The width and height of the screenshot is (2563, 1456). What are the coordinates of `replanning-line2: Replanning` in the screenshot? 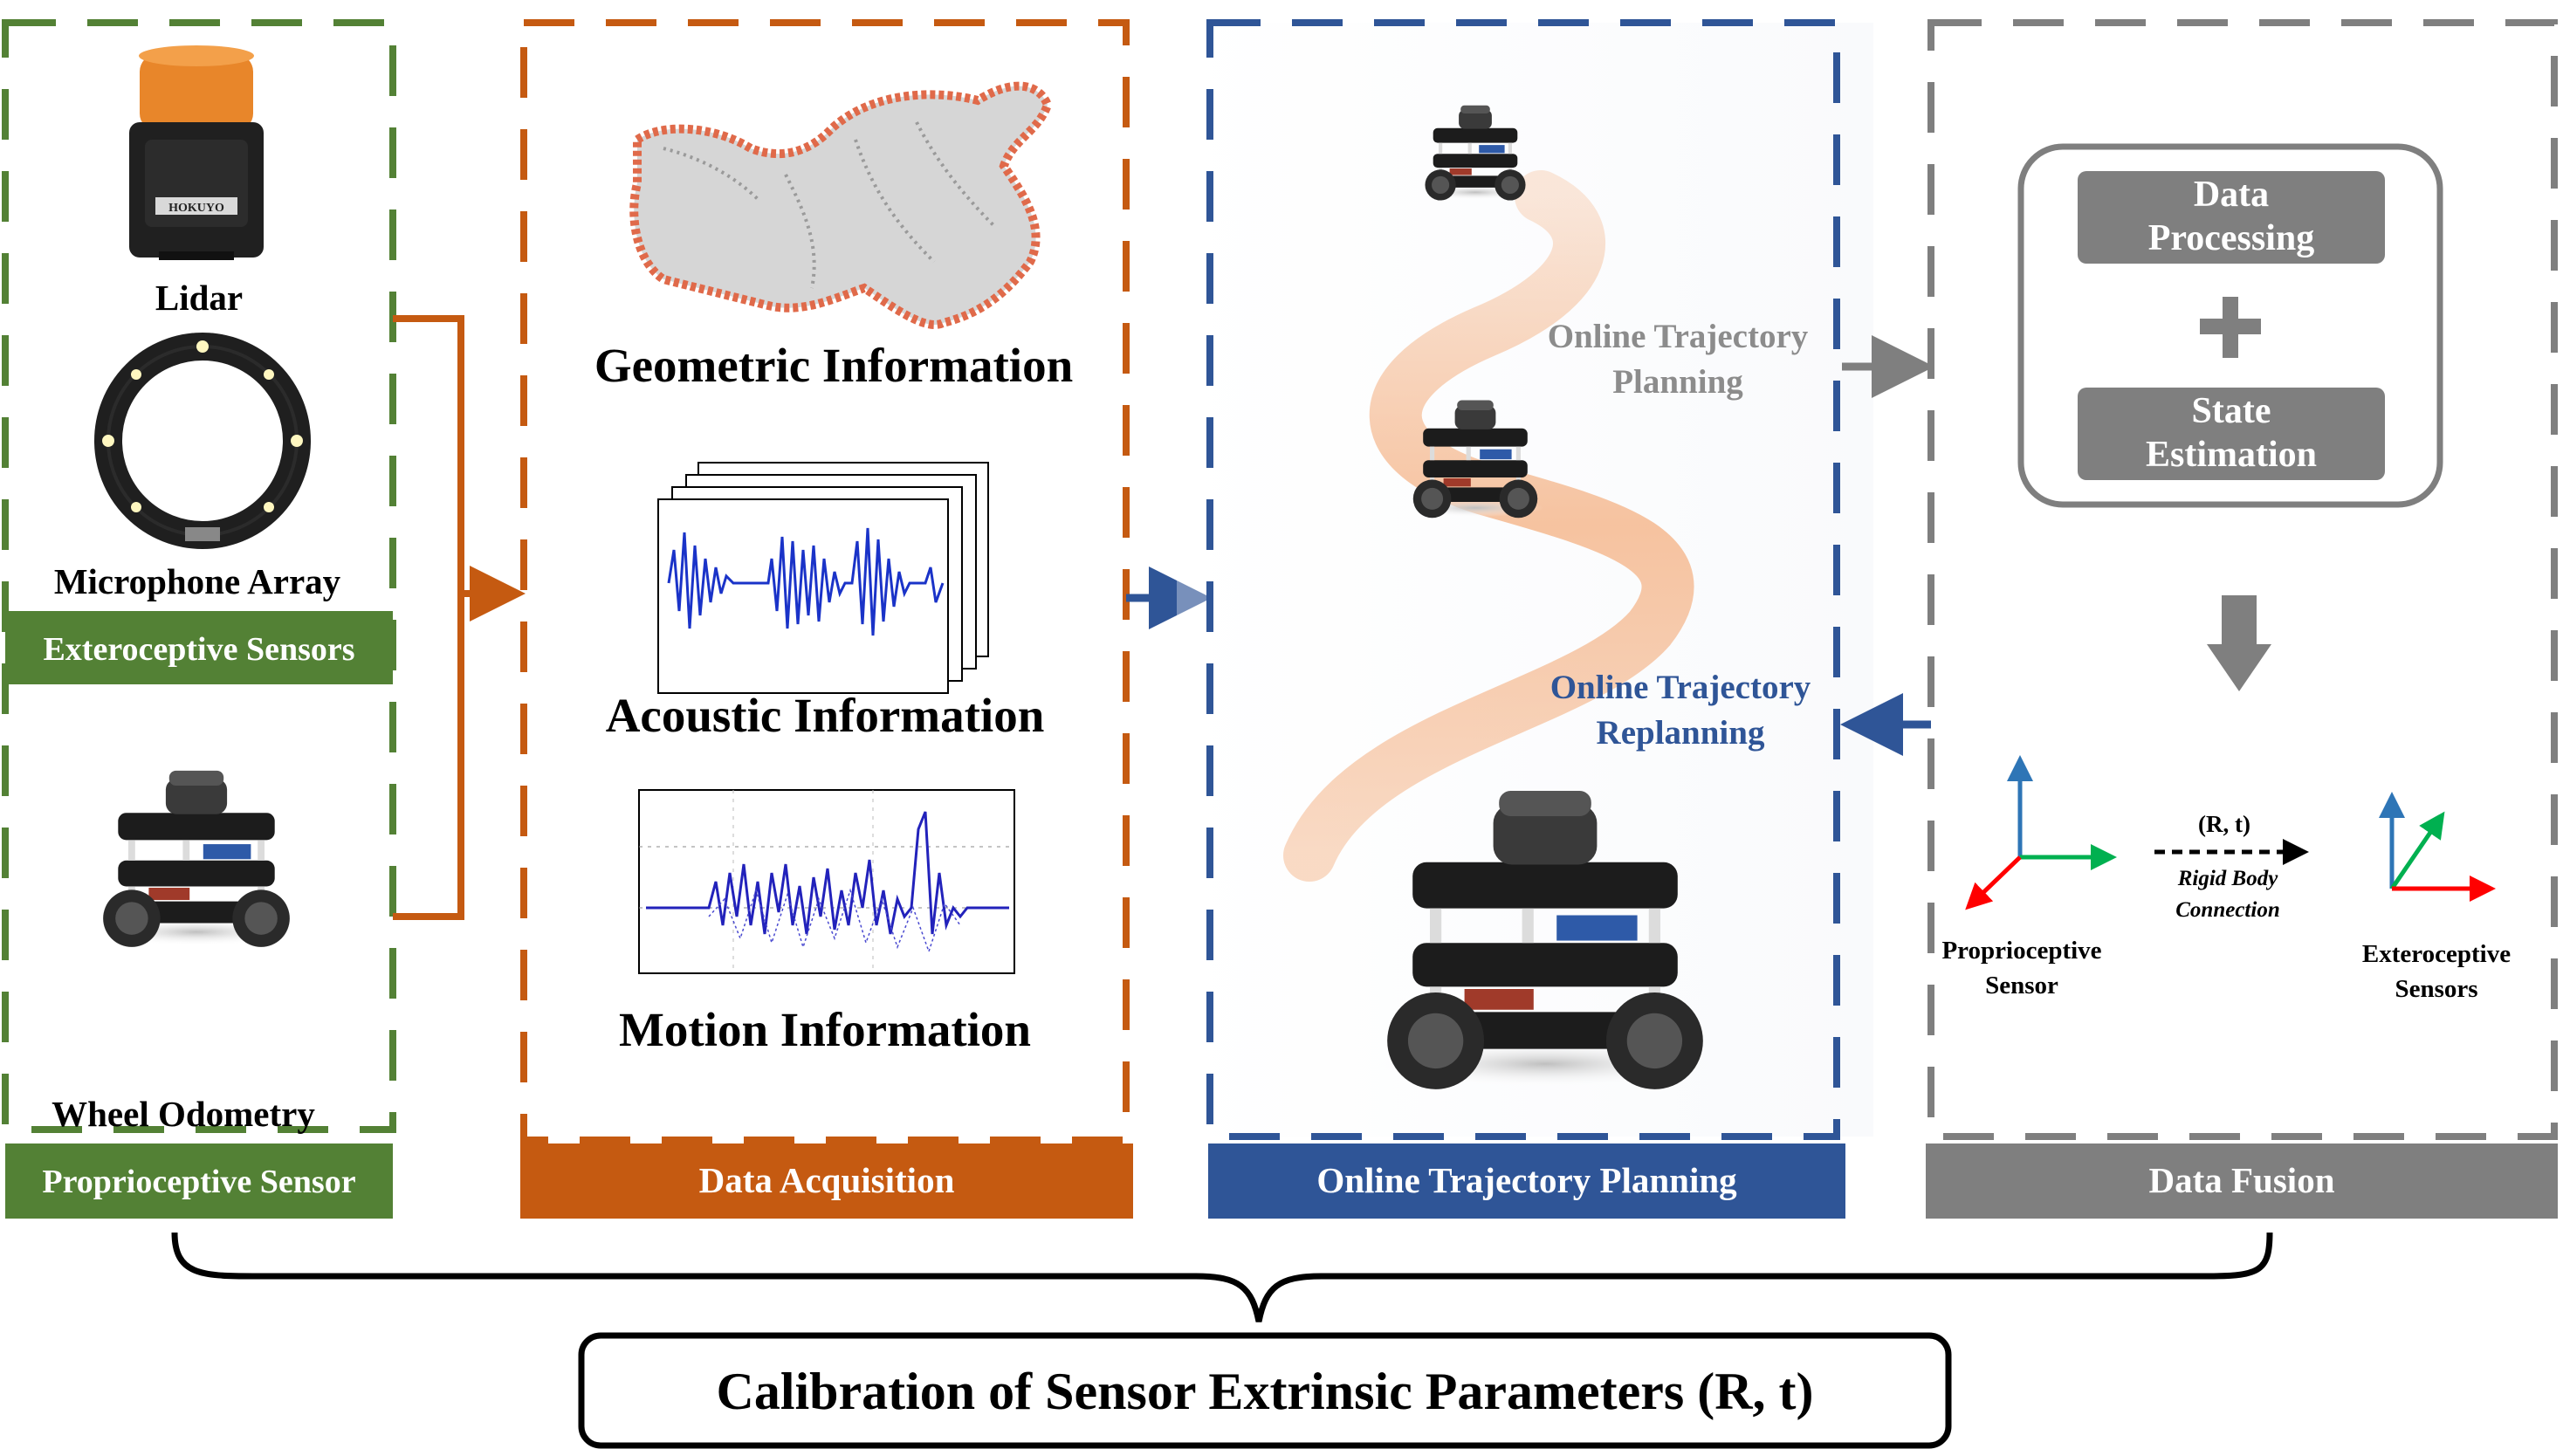 It's located at (1681, 733).